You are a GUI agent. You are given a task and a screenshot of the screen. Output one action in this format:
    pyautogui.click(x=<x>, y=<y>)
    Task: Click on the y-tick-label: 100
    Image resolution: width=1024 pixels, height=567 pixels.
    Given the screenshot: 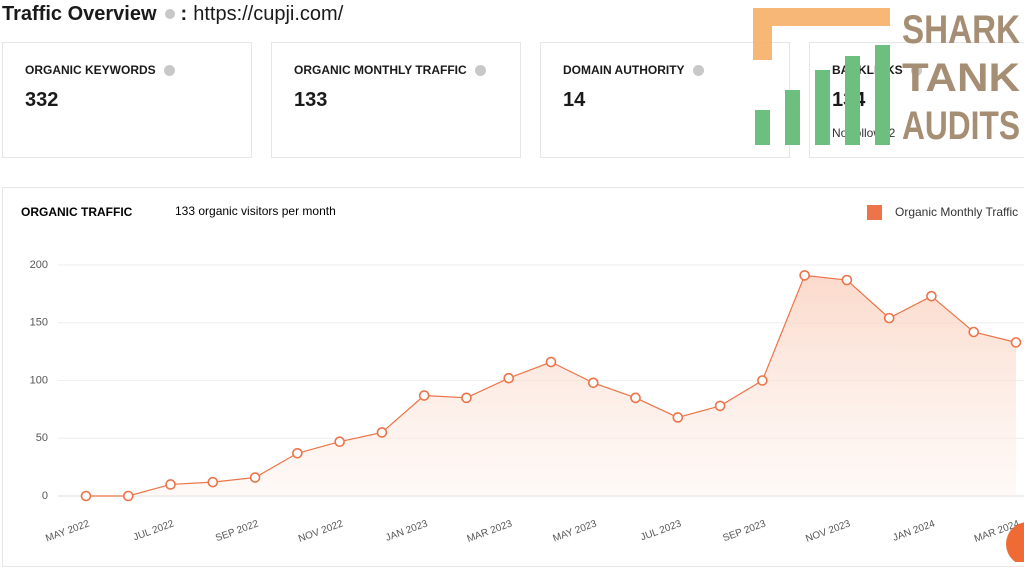 What is the action you would take?
    pyautogui.click(x=39, y=380)
    